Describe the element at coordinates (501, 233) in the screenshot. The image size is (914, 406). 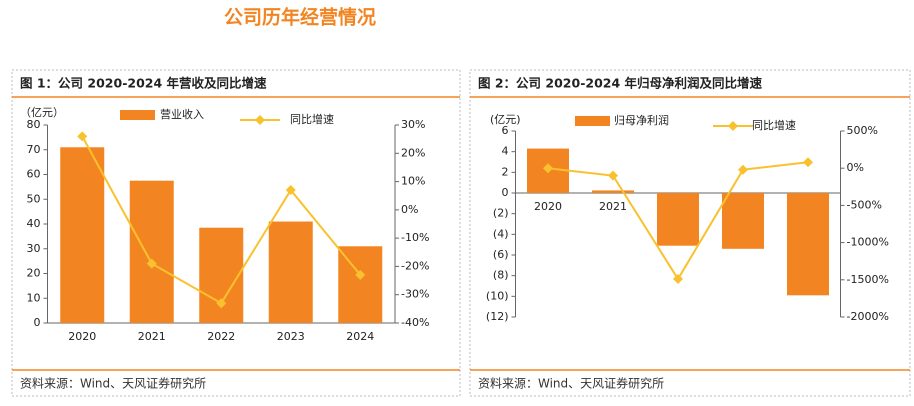
I see `y-tick-label: (4)` at that location.